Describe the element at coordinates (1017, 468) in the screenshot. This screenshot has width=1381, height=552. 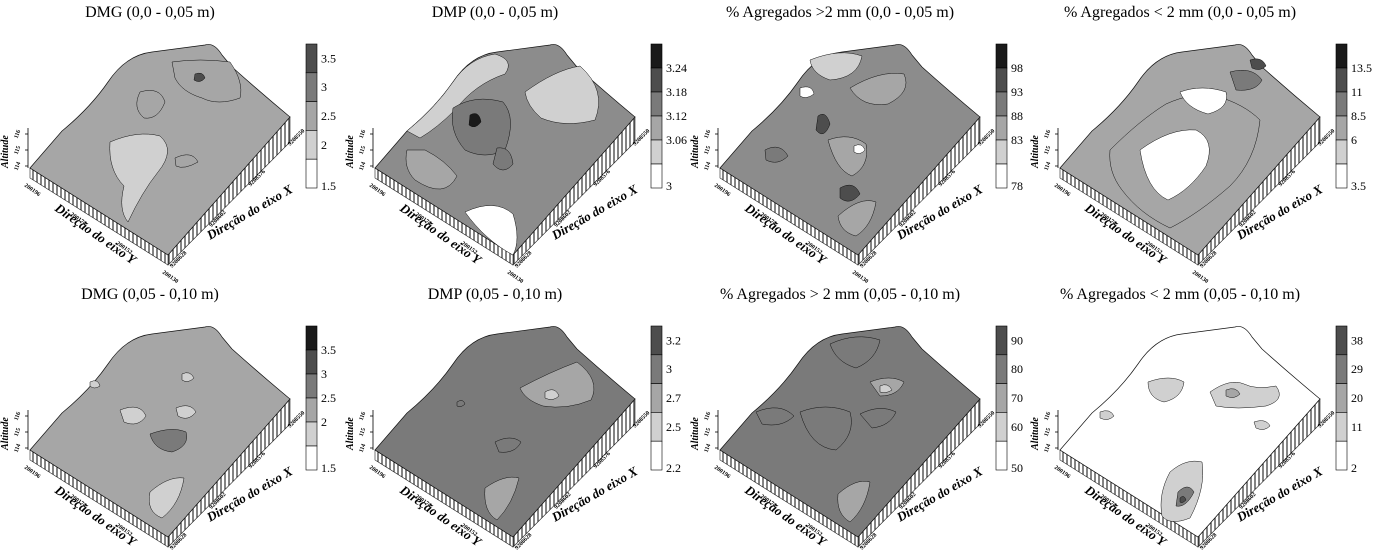
I see `legend-label: 50` at that location.